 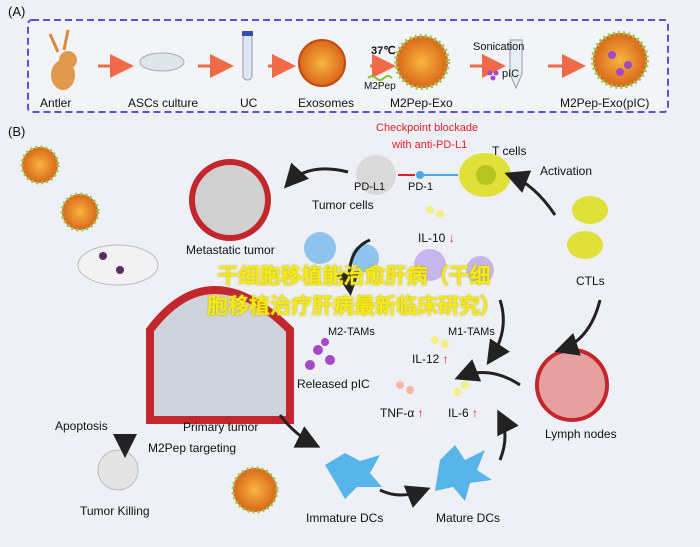 I want to click on anti-pd-l1-label: with anti-PD-L1, so click(x=430, y=145).